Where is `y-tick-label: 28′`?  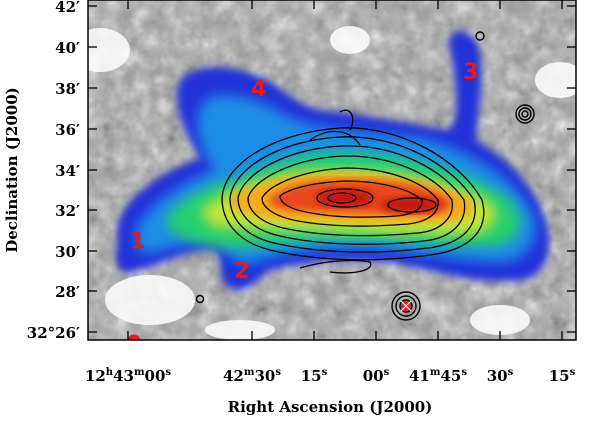 y-tick-label: 28′ is located at coordinates (67, 292).